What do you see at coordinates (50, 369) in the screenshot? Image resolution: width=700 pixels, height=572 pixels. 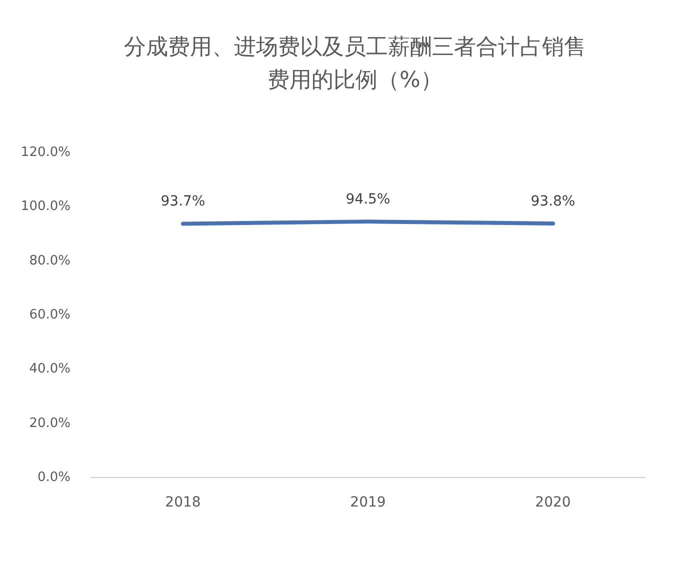 I see `y-tick-label: 40.0%` at bounding box center [50, 369].